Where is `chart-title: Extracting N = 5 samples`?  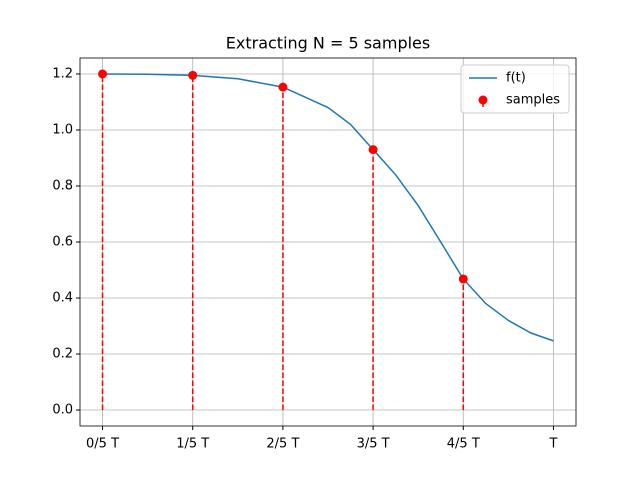
chart-title: Extracting N = 5 samples is located at coordinates (328, 43).